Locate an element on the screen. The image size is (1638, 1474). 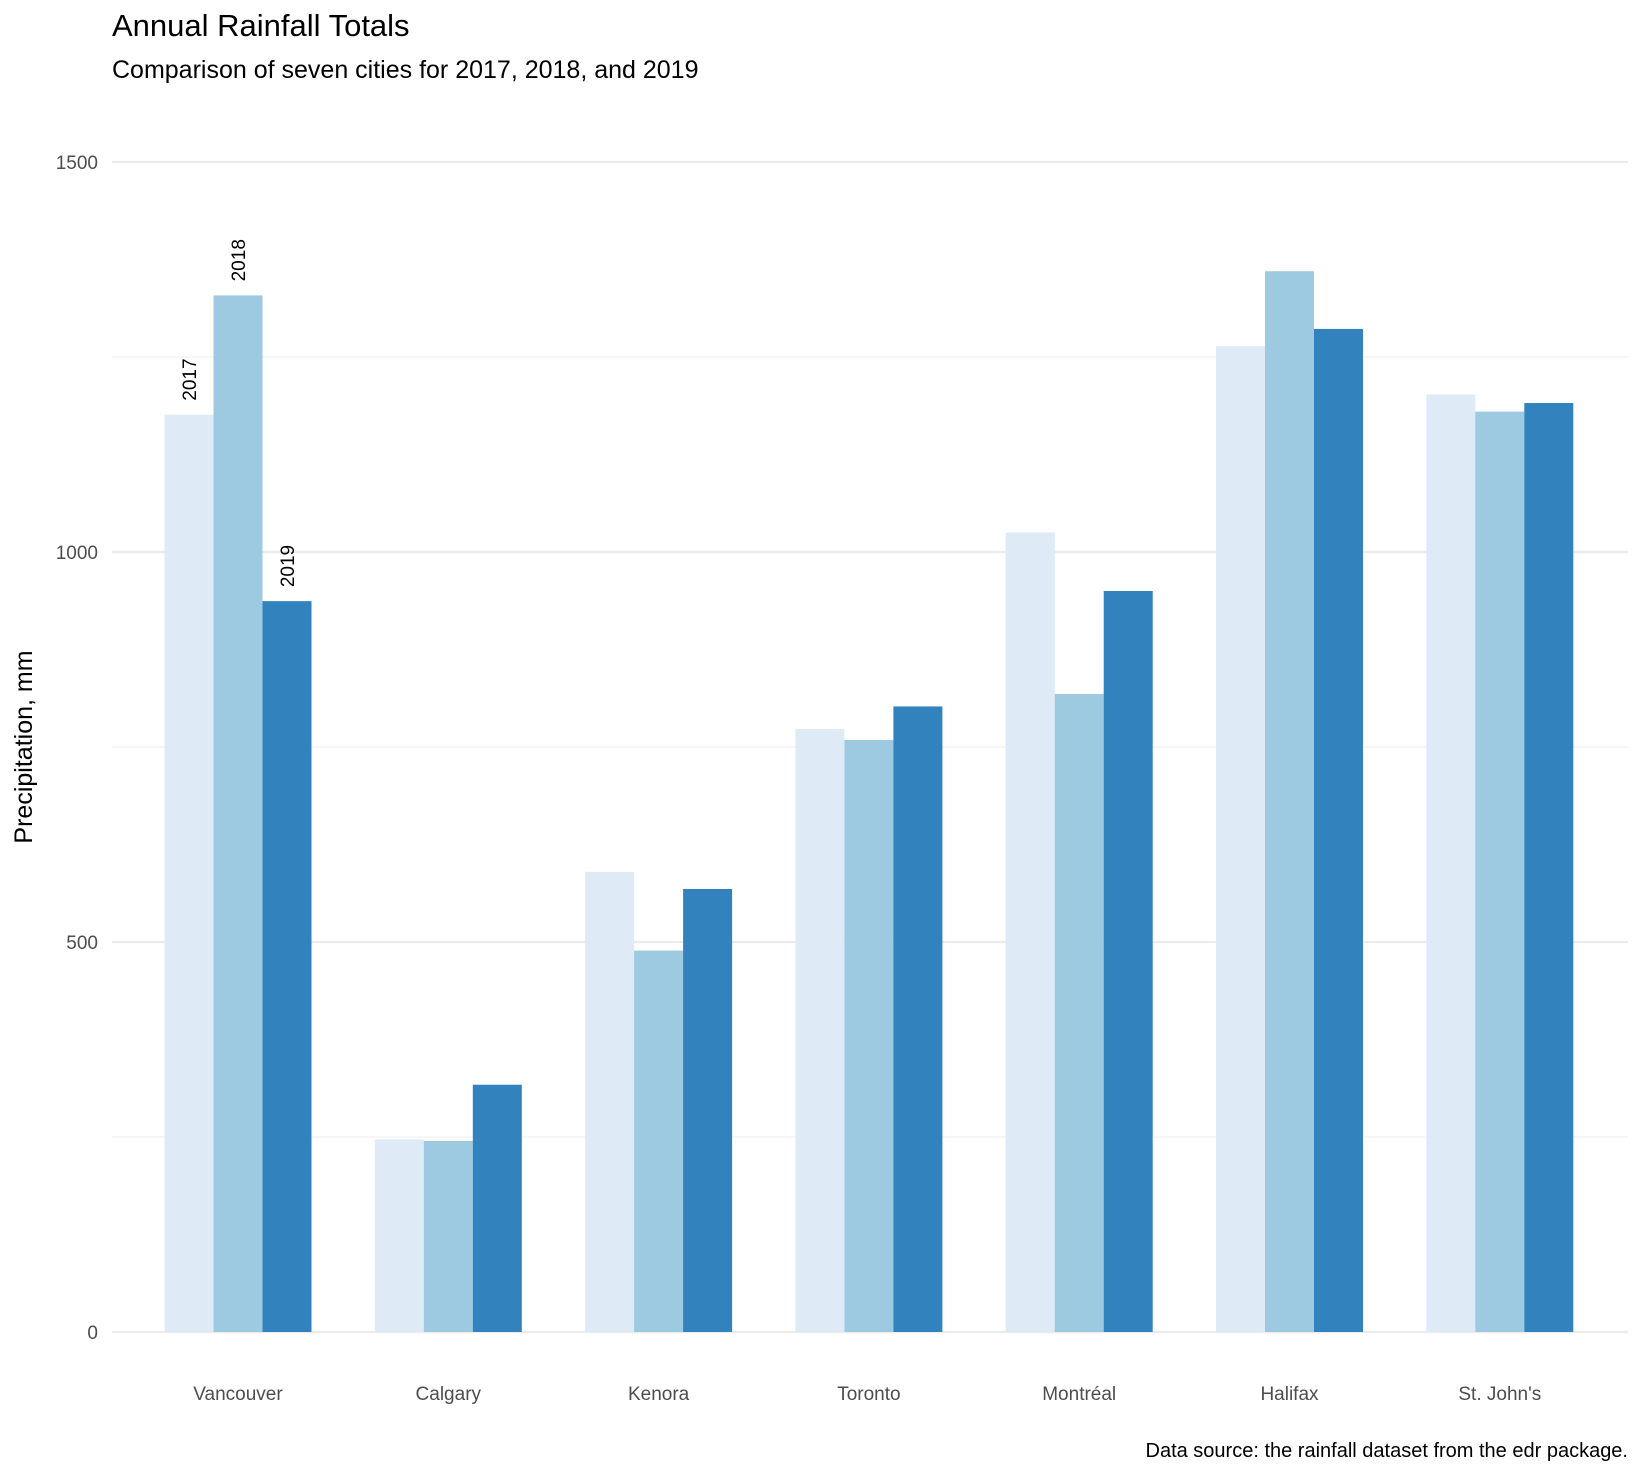
bar-toronto-2019 is located at coordinates (918, 1019).